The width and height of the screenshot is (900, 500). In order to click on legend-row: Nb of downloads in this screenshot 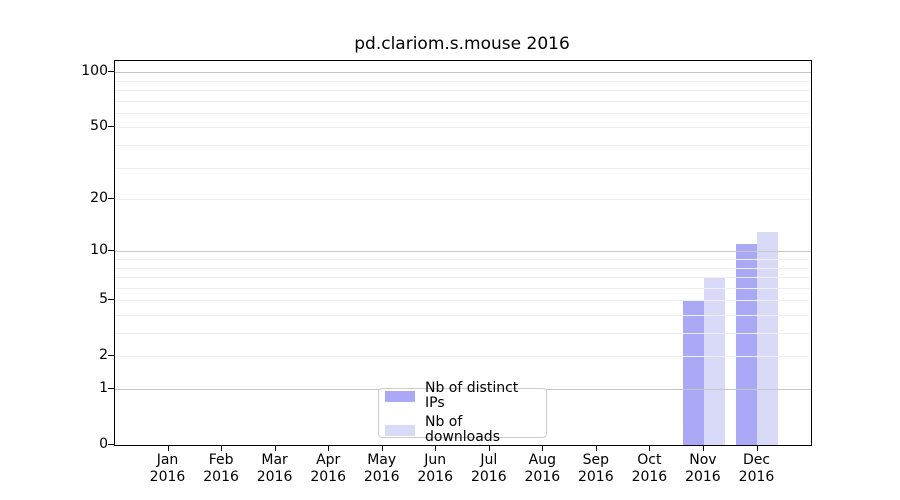, I will do `click(462, 430)`.